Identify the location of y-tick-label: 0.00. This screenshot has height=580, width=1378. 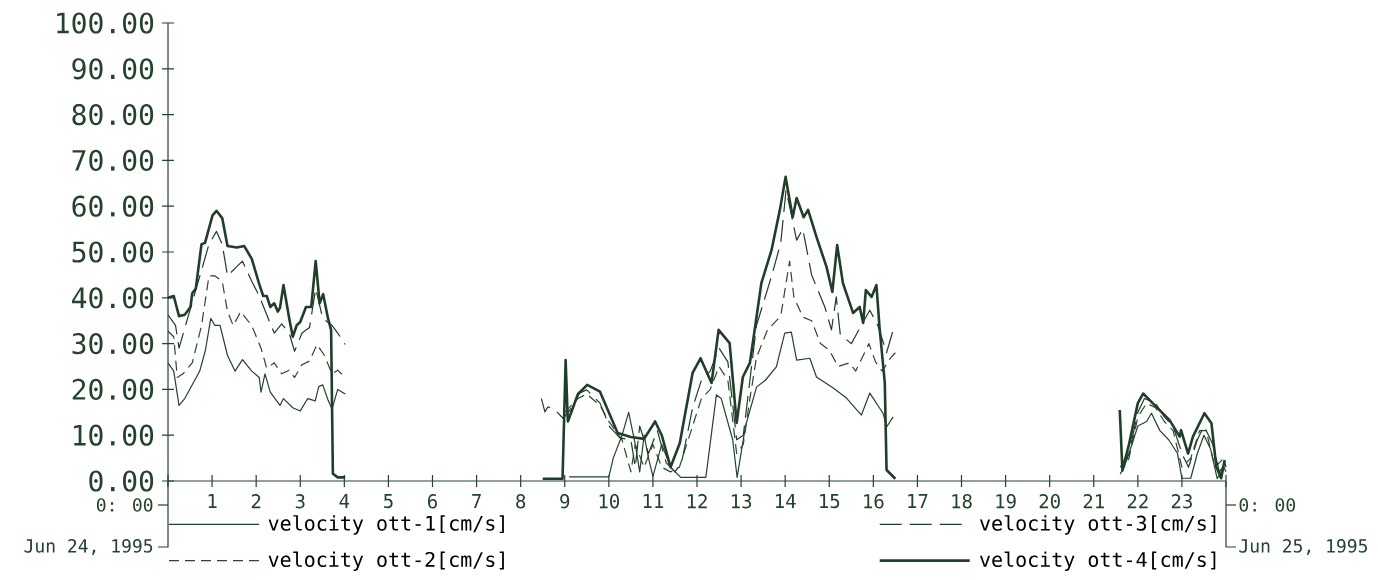
(121, 481).